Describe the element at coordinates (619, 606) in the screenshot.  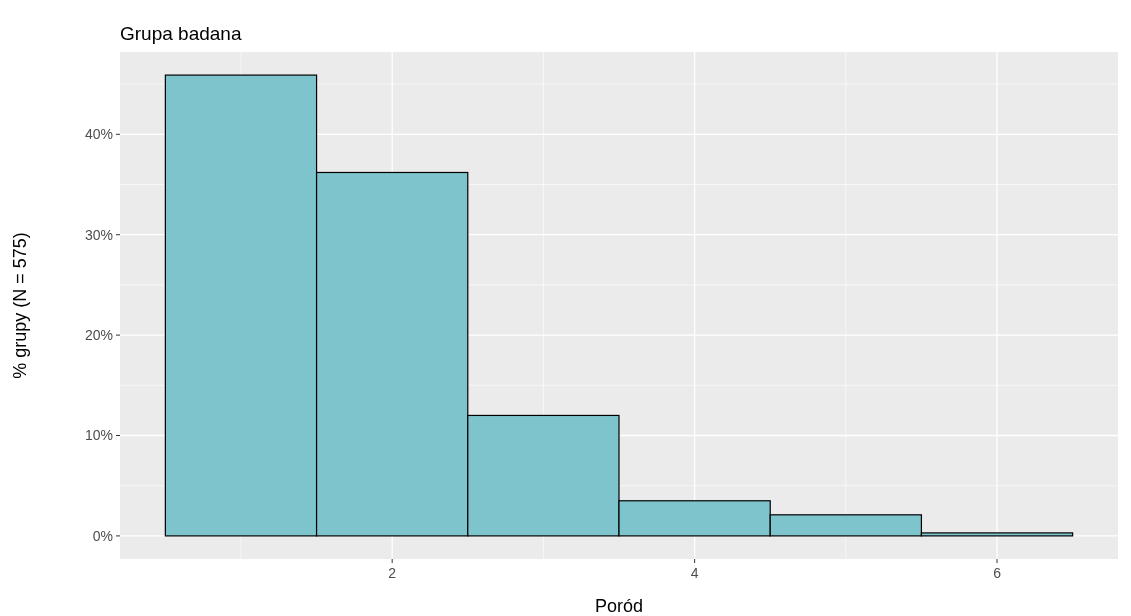
I see `x-axis-title: Poród` at that location.